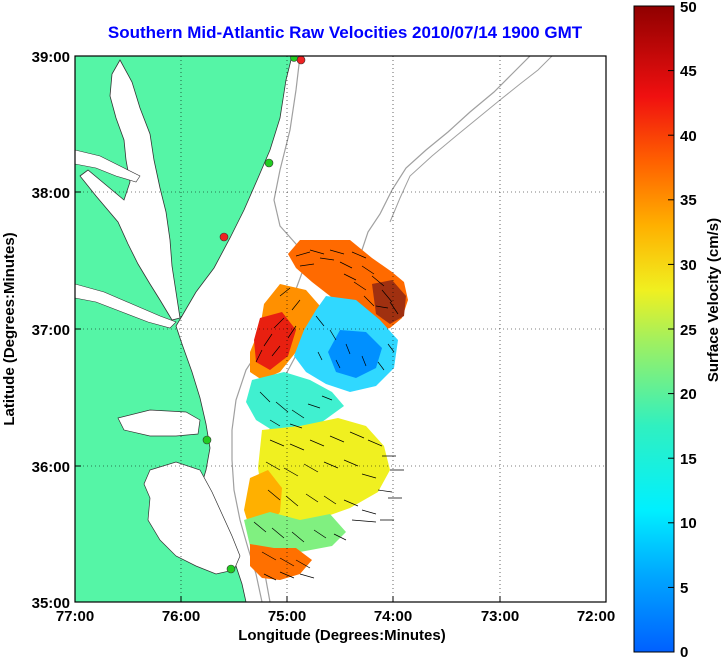 This screenshot has width=724, height=659. What do you see at coordinates (500, 616) in the screenshot?
I see `x-tick-label: 73:00` at bounding box center [500, 616].